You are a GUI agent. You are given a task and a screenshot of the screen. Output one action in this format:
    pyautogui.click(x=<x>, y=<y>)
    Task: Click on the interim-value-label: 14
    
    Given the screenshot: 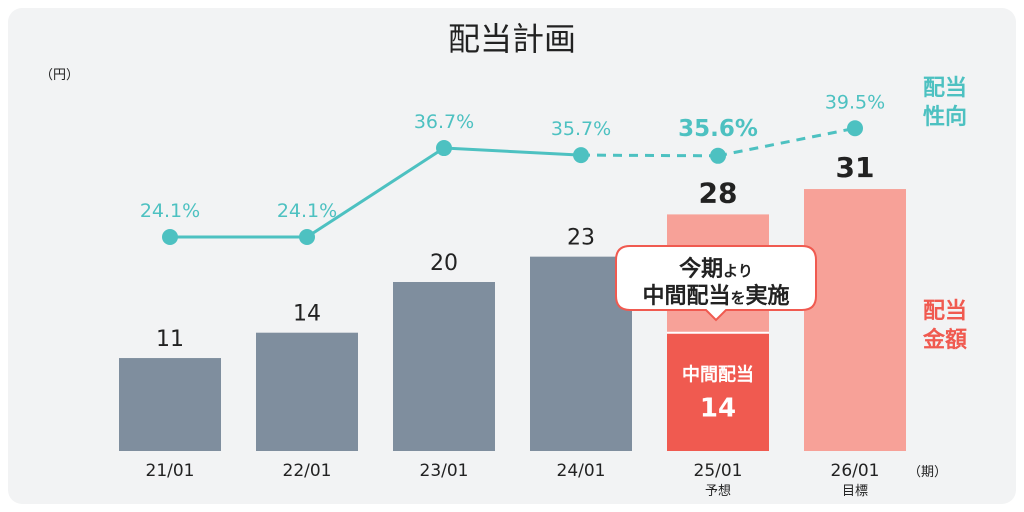 What is the action you would take?
    pyautogui.click(x=718, y=409)
    